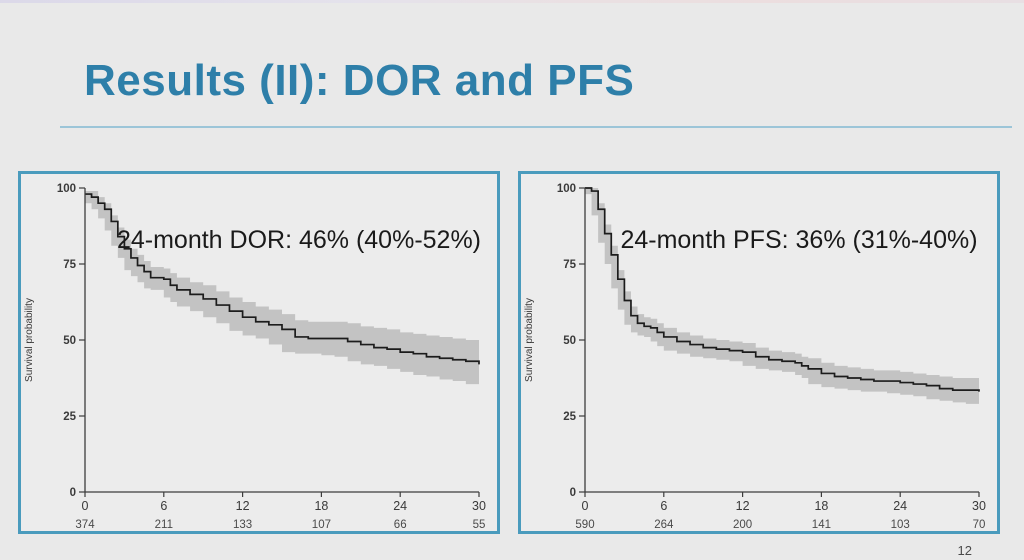 This screenshot has height=560, width=1024. Describe the element at coordinates (964, 550) in the screenshot. I see `page-number: 12` at that location.